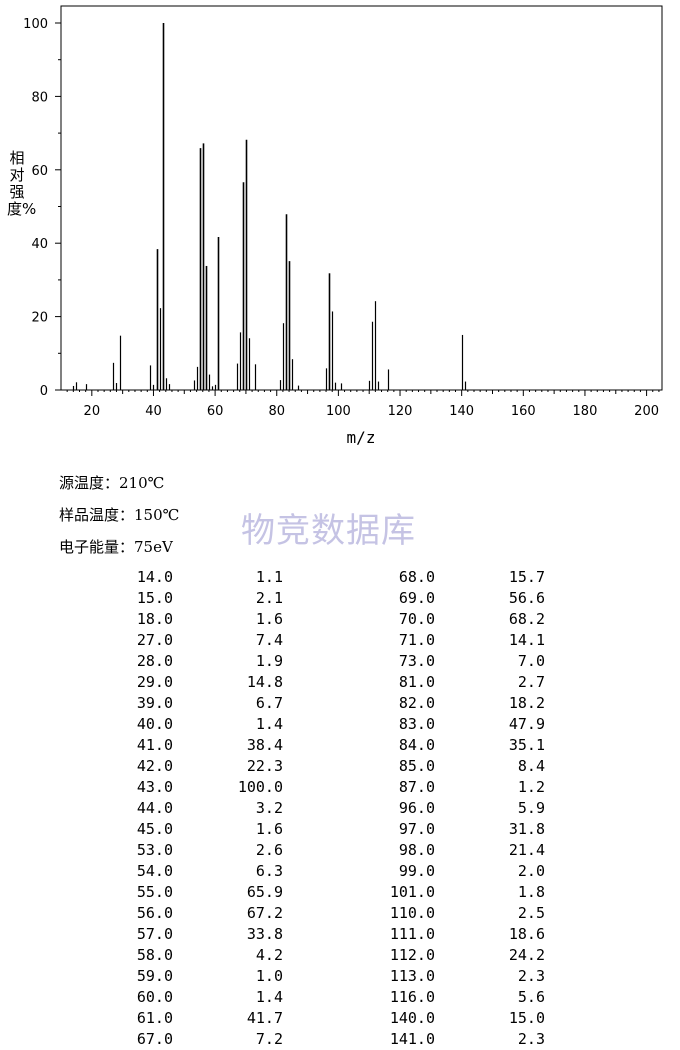 This screenshot has width=680, height=1050. What do you see at coordinates (154, 703) in the screenshot?
I see `mz-value: 39.0` at bounding box center [154, 703].